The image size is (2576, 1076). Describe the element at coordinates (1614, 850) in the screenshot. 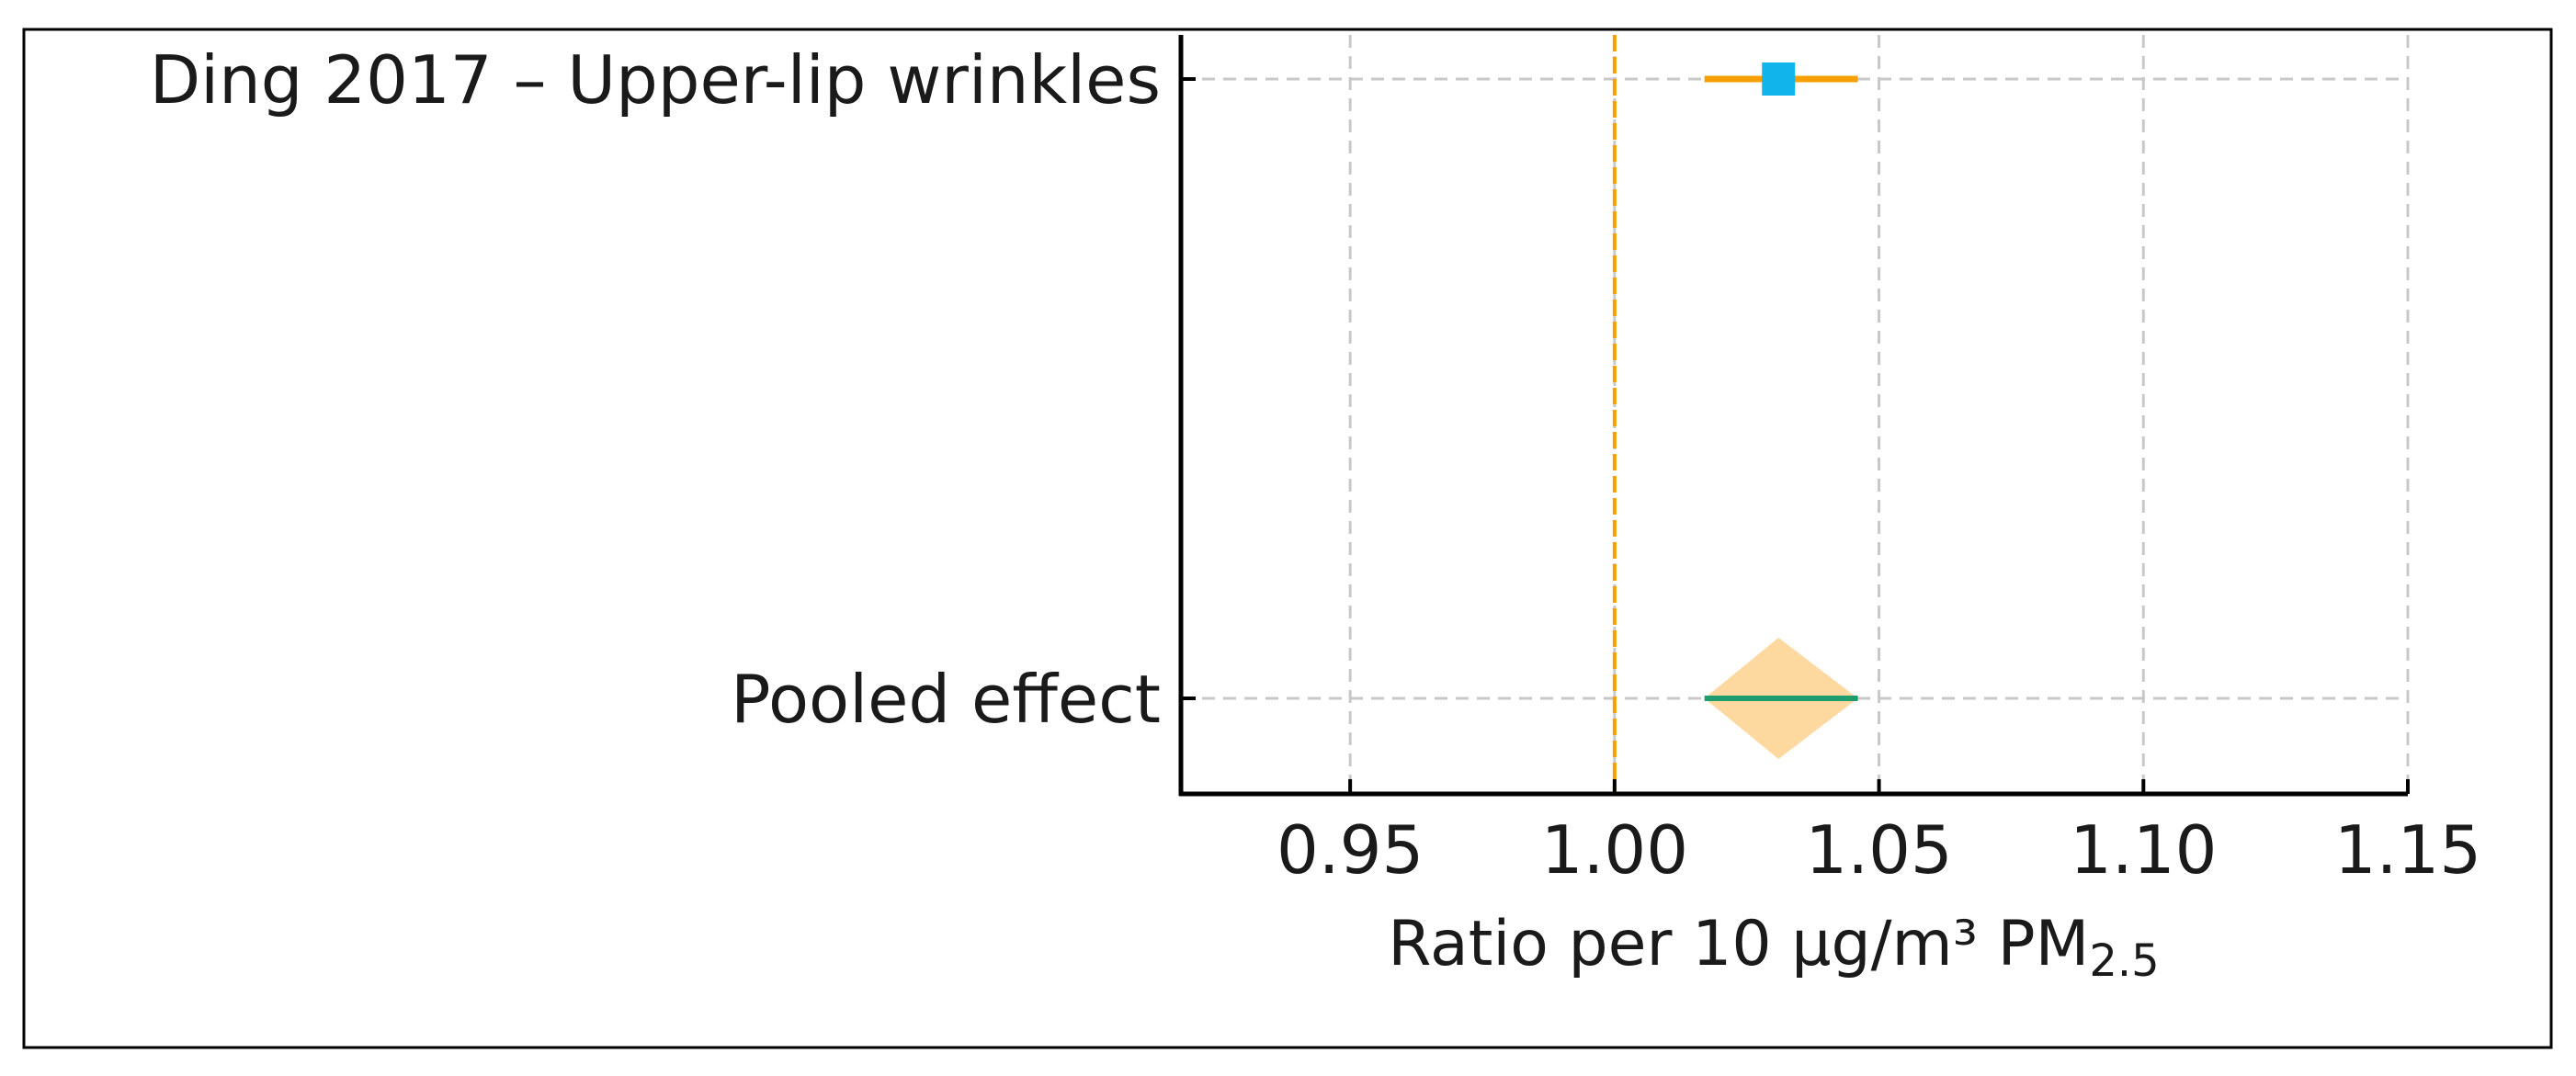

I see `x-tick-label: 1.00` at that location.